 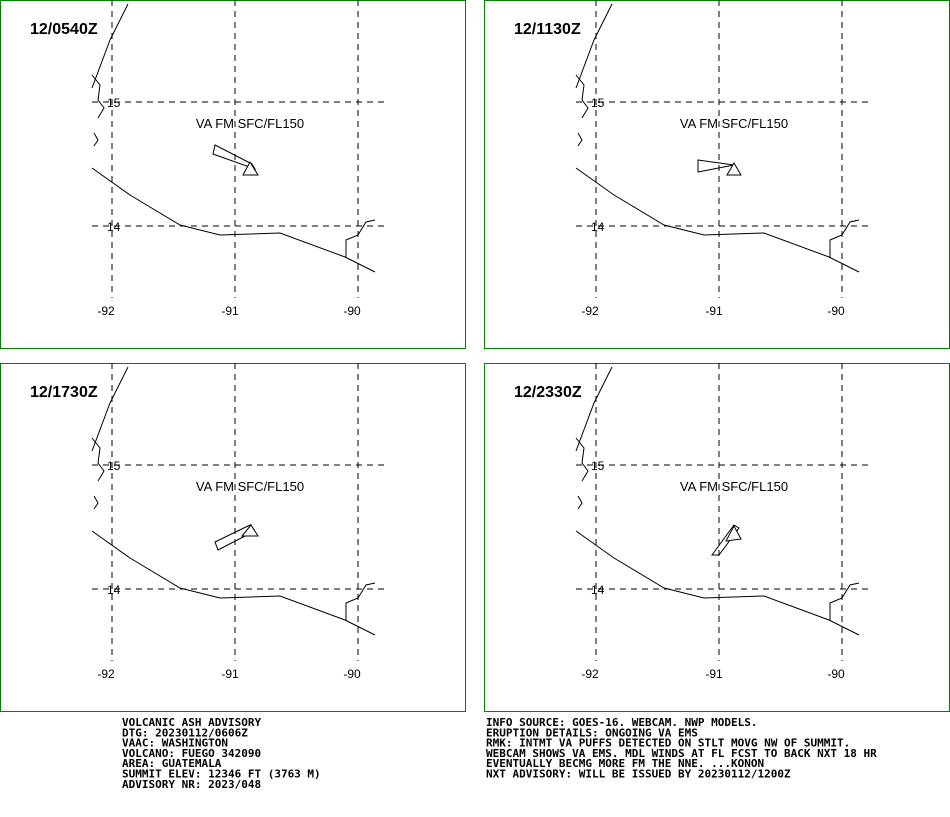 I want to click on valid-time: 12/0540Z, so click(x=64, y=29).